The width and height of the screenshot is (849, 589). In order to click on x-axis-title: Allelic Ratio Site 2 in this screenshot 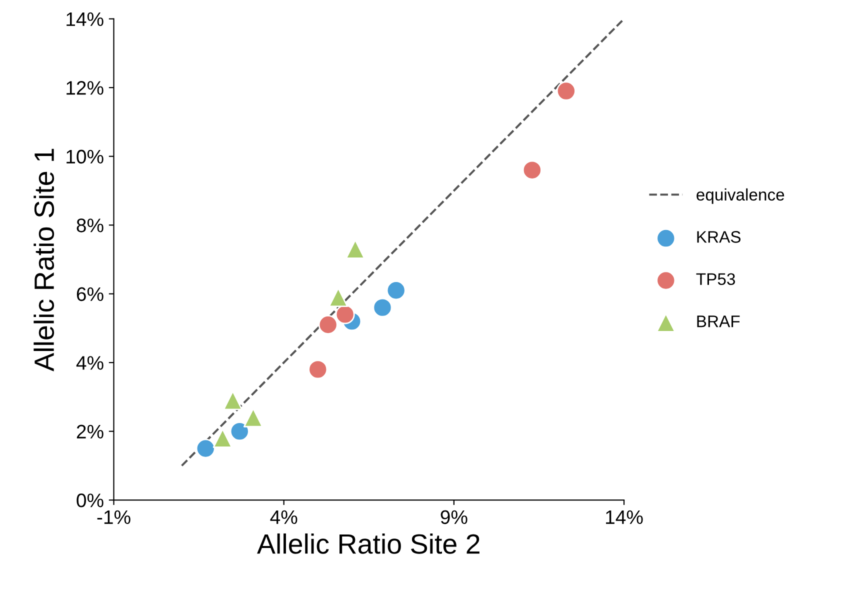, I will do `click(368, 543)`.